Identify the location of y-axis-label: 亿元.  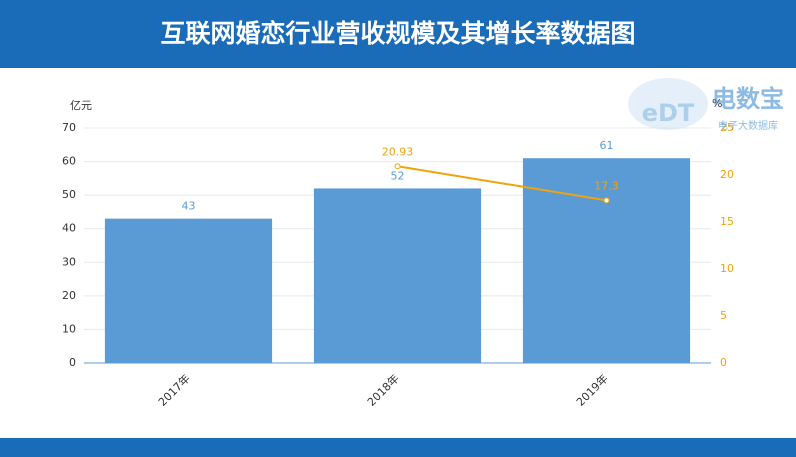
(81, 105).